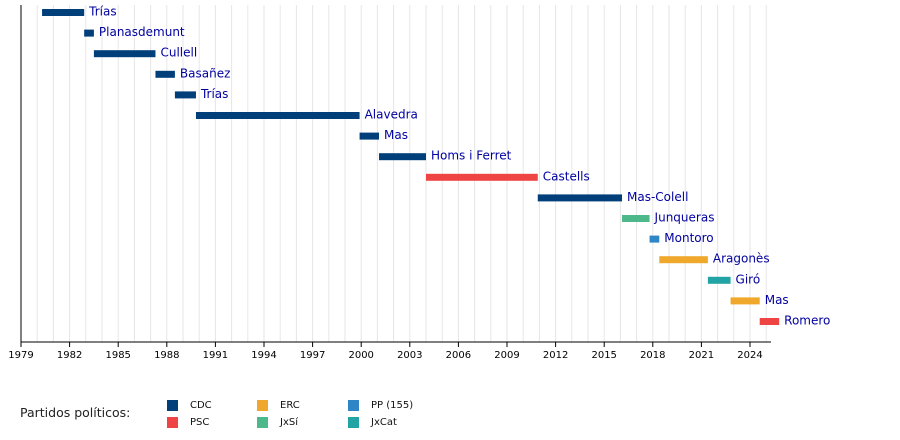 The width and height of the screenshot is (900, 440). I want to click on x-tick-label: 2003, so click(409, 355).